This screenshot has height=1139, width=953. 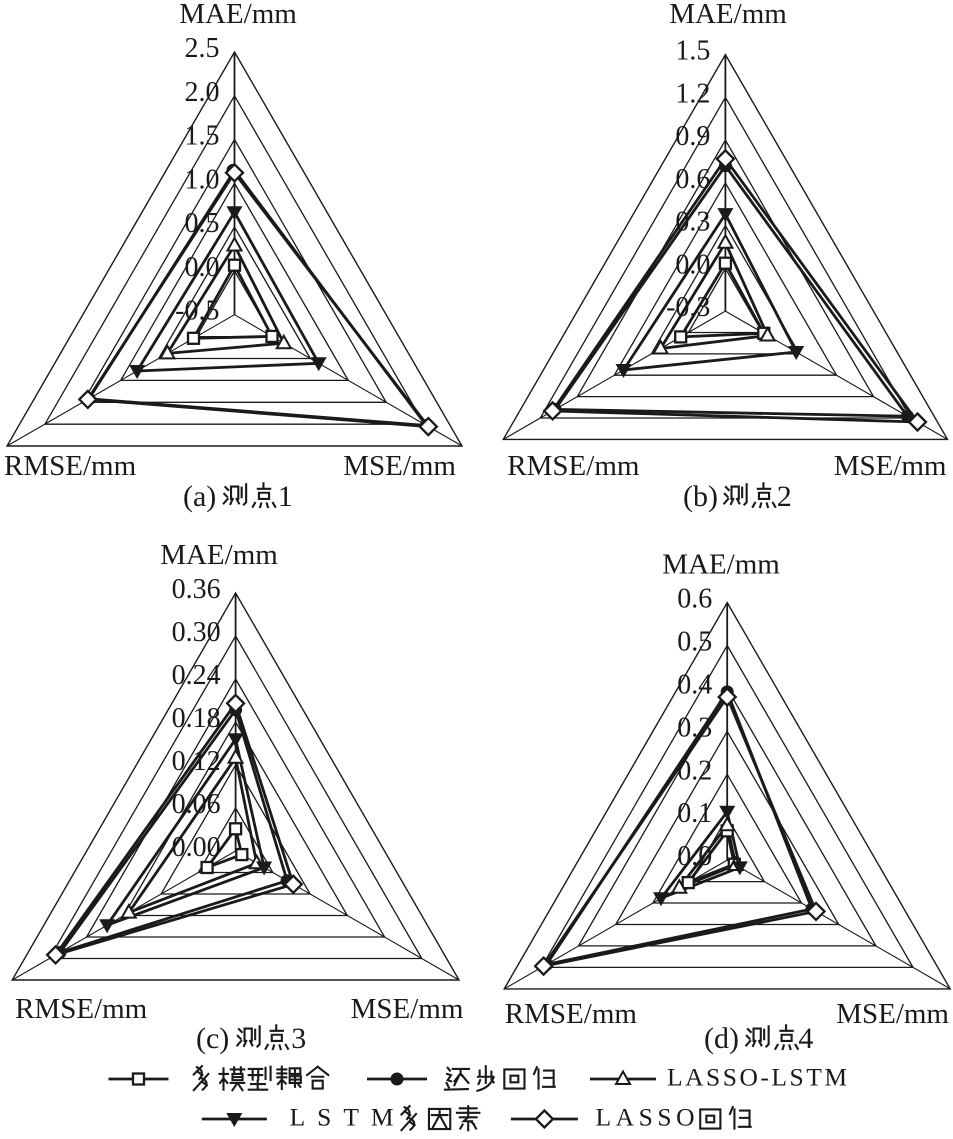 I want to click on svg-text: 0.36, so click(x=196, y=589).